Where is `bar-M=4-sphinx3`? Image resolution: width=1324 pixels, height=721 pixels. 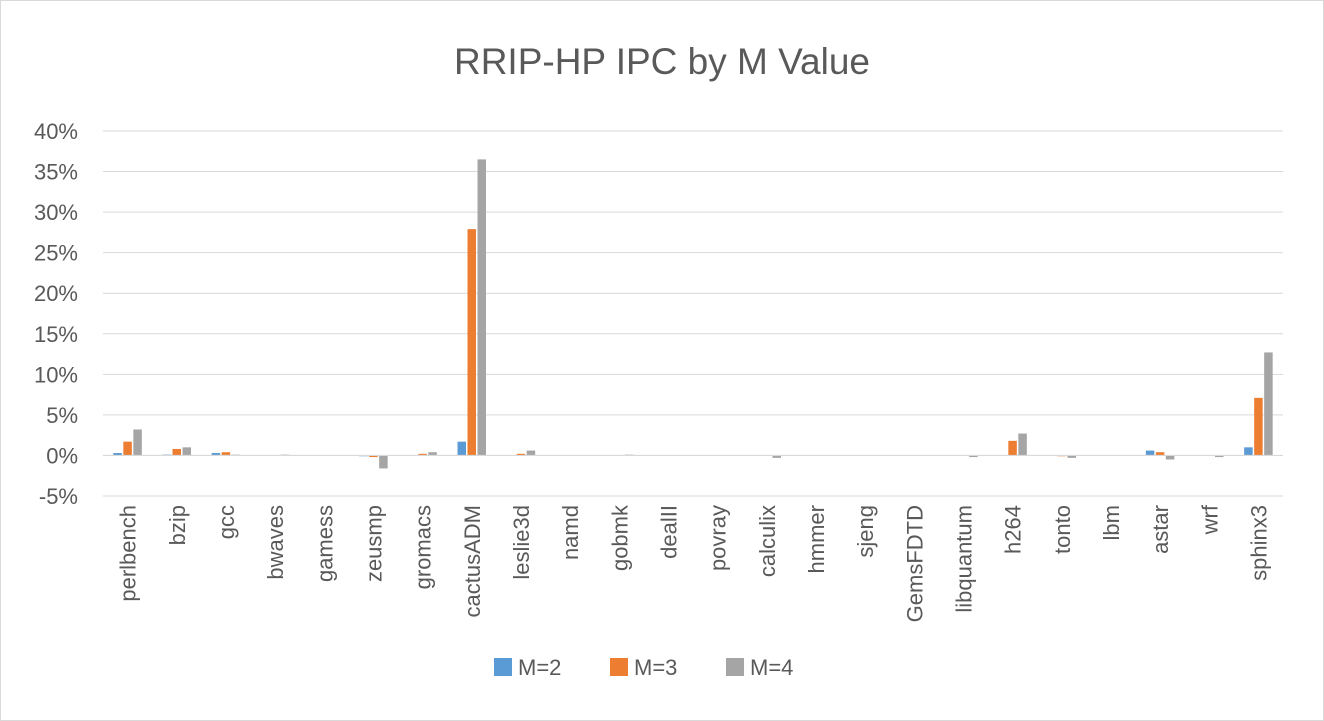
bar-M=4-sphinx3 is located at coordinates (1268, 404).